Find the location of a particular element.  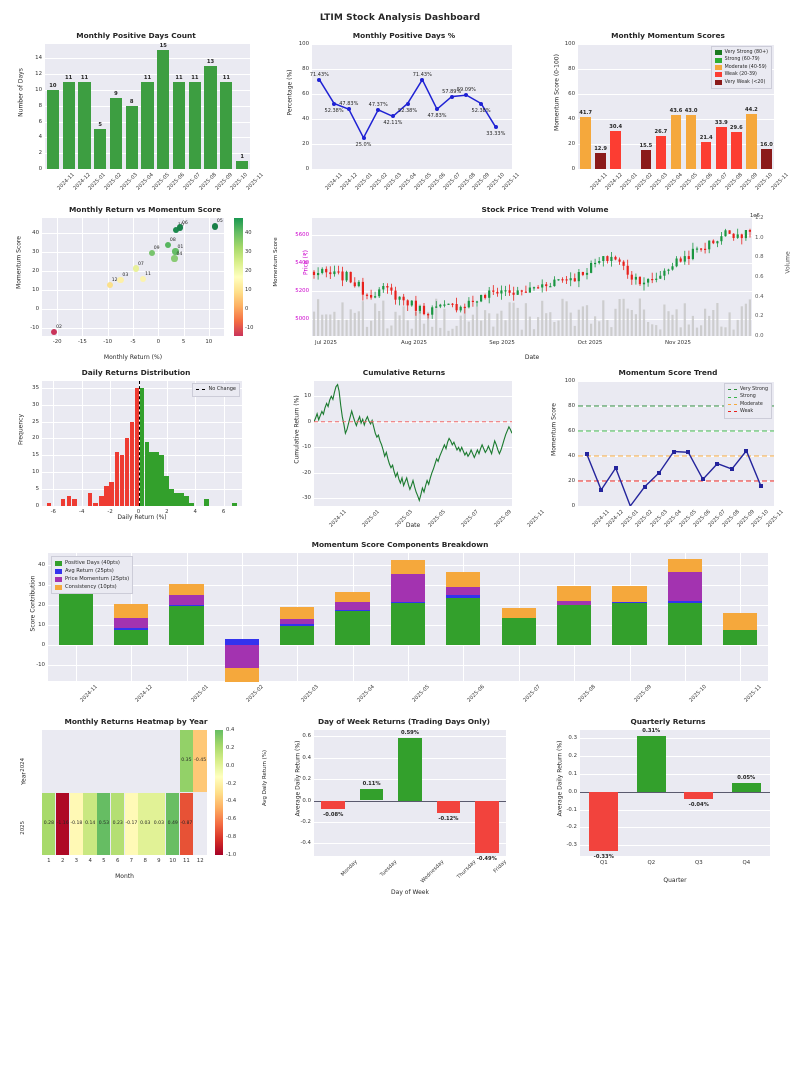

y-axis-tick: 0.1 is located at coordinates (572, 773).